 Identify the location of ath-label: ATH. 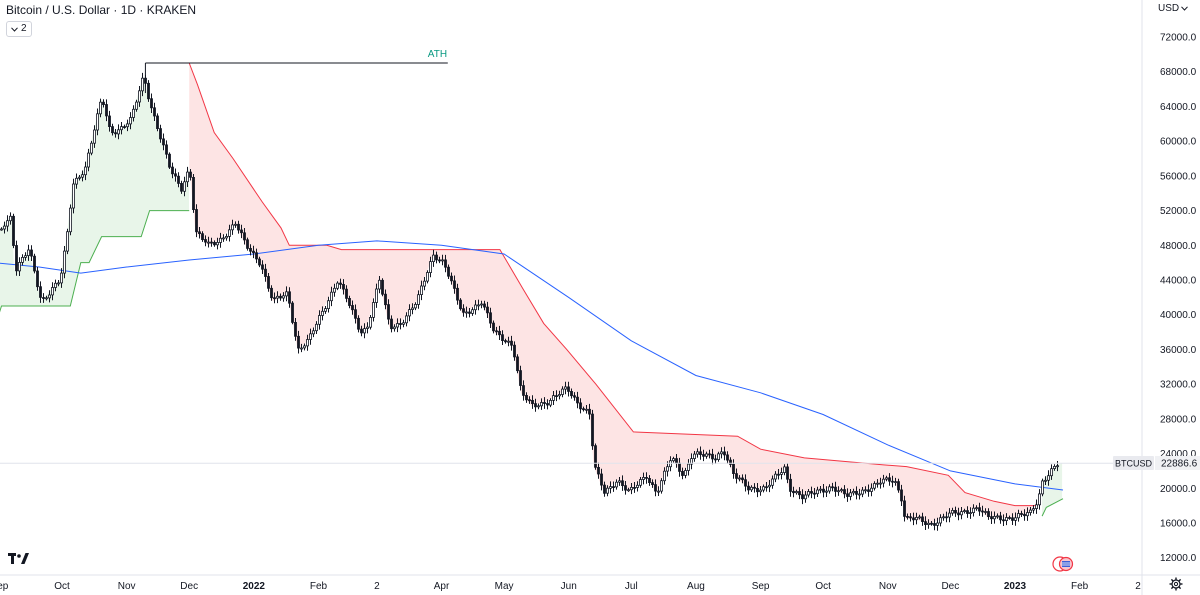
(437, 54).